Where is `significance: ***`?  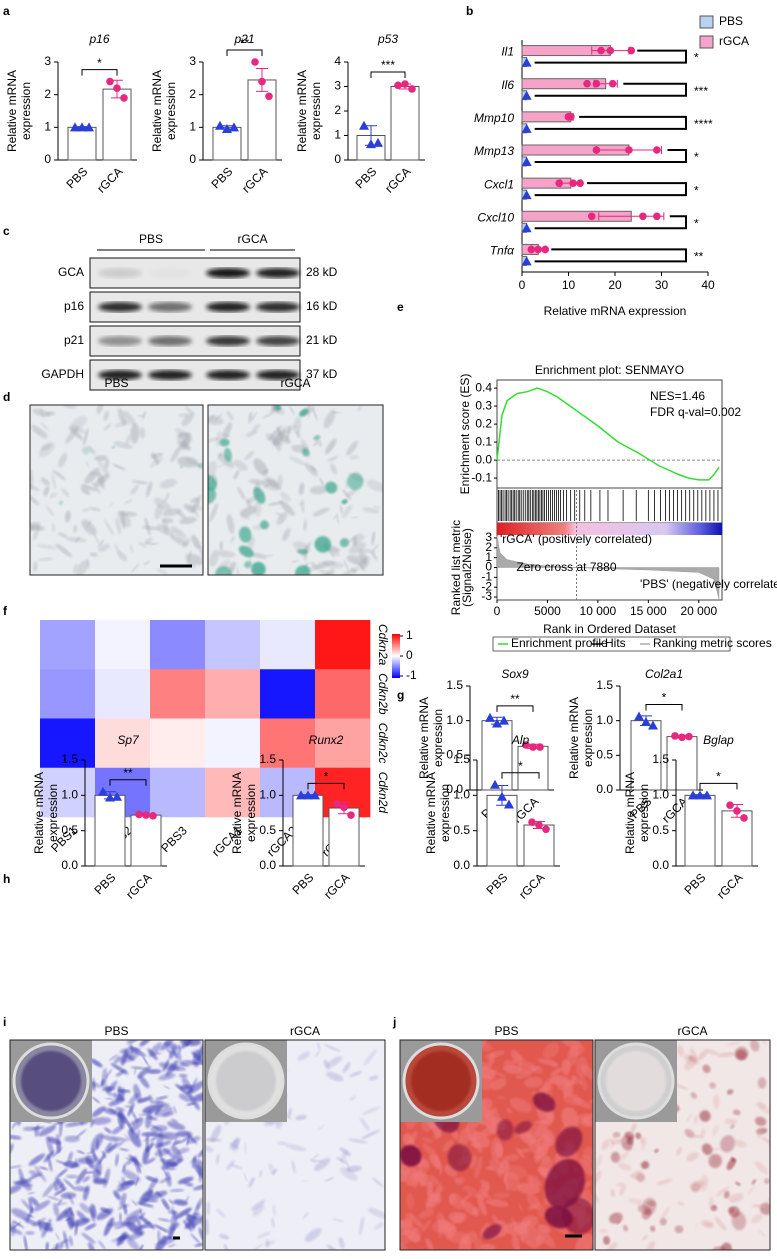
significance: *** is located at coordinates (388, 65).